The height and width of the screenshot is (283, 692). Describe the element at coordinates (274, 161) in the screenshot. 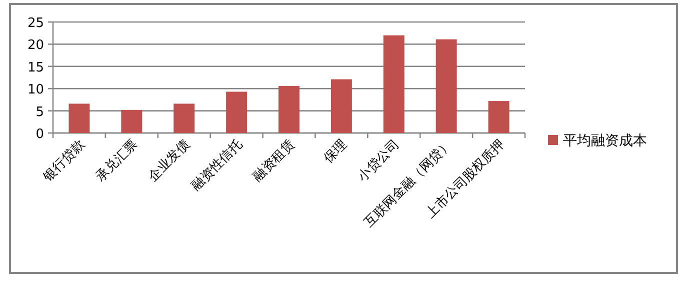

I see `x-tick-label: 融资租赁` at that location.